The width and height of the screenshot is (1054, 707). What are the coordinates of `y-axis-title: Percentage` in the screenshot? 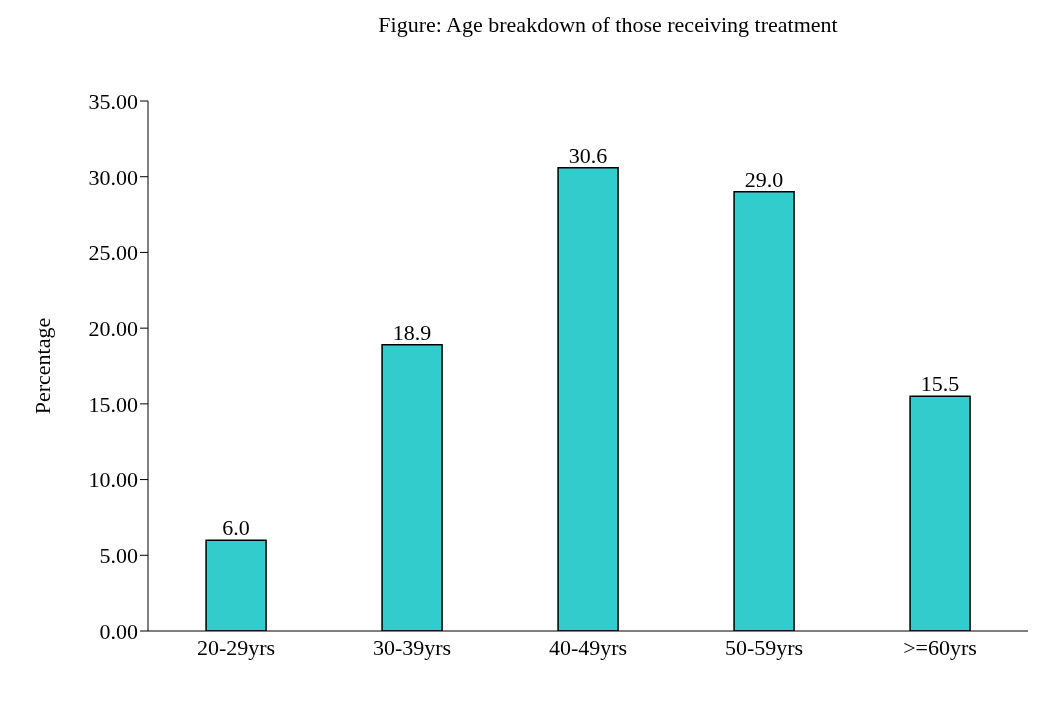 It's located at (42, 366).